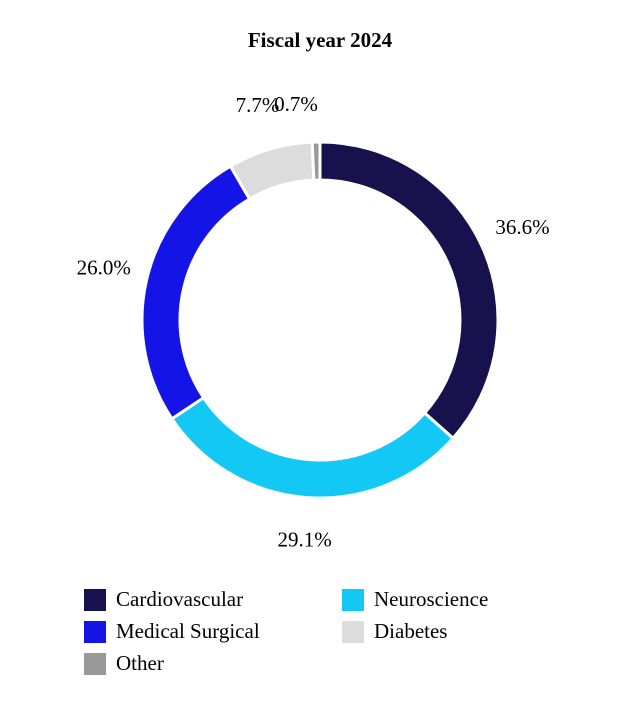 This screenshot has height=720, width=640. What do you see at coordinates (104, 268) in the screenshot?
I see `value-label: 26.0%` at bounding box center [104, 268].